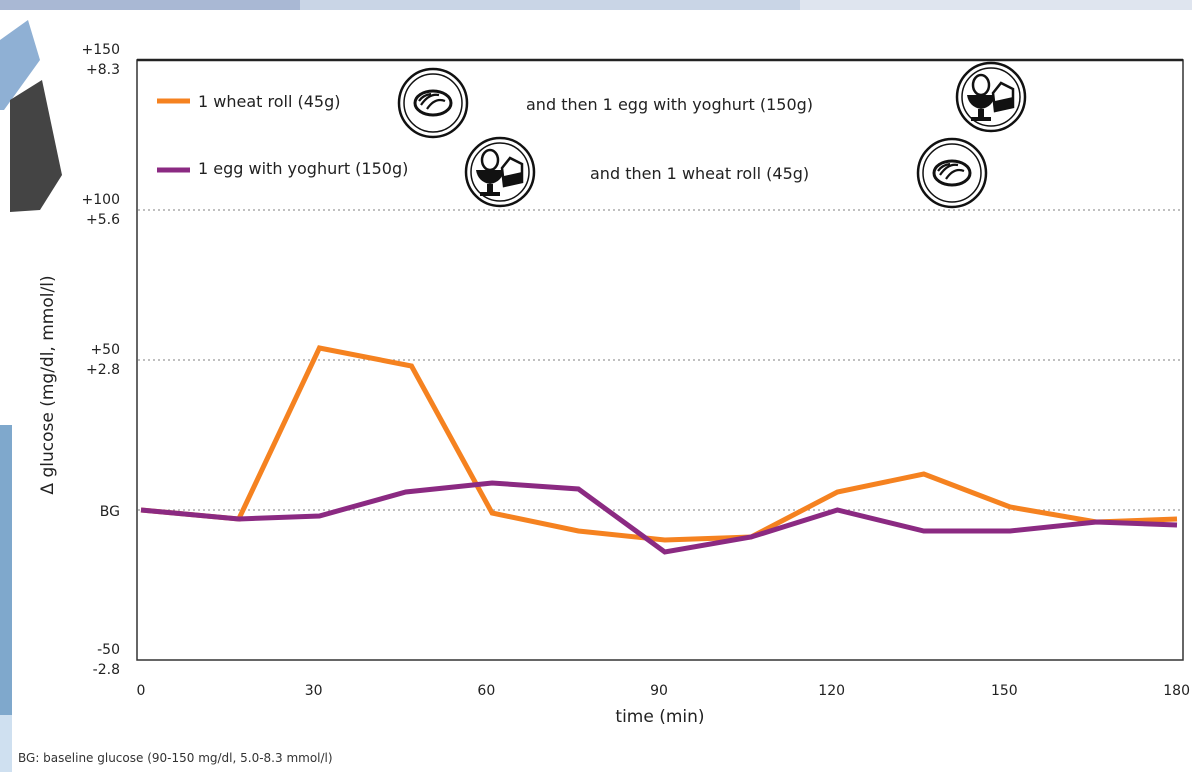 This screenshot has height=772, width=1192. I want to click on x-axis-ticks: 0 30 60 90 120 150 180, so click(663, 691).